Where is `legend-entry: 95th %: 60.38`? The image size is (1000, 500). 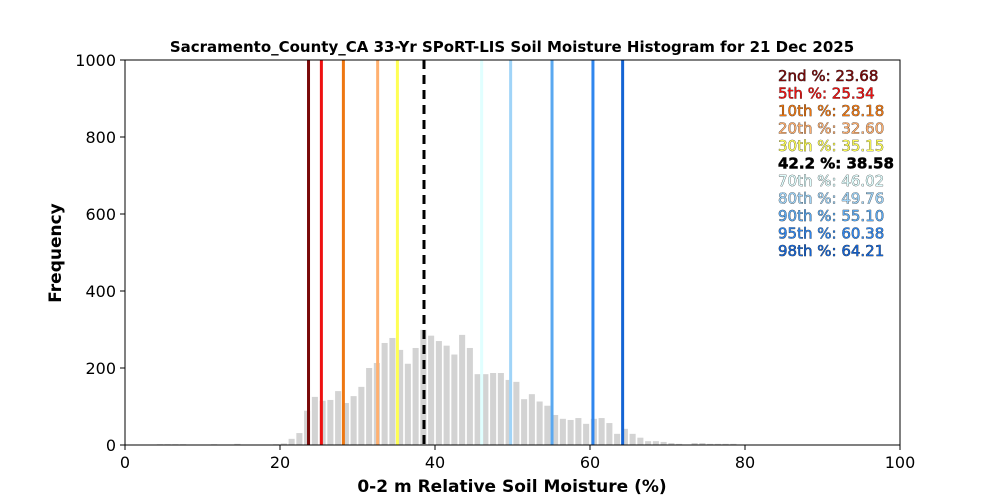 legend-entry: 95th %: 60.38 is located at coordinates (831, 234).